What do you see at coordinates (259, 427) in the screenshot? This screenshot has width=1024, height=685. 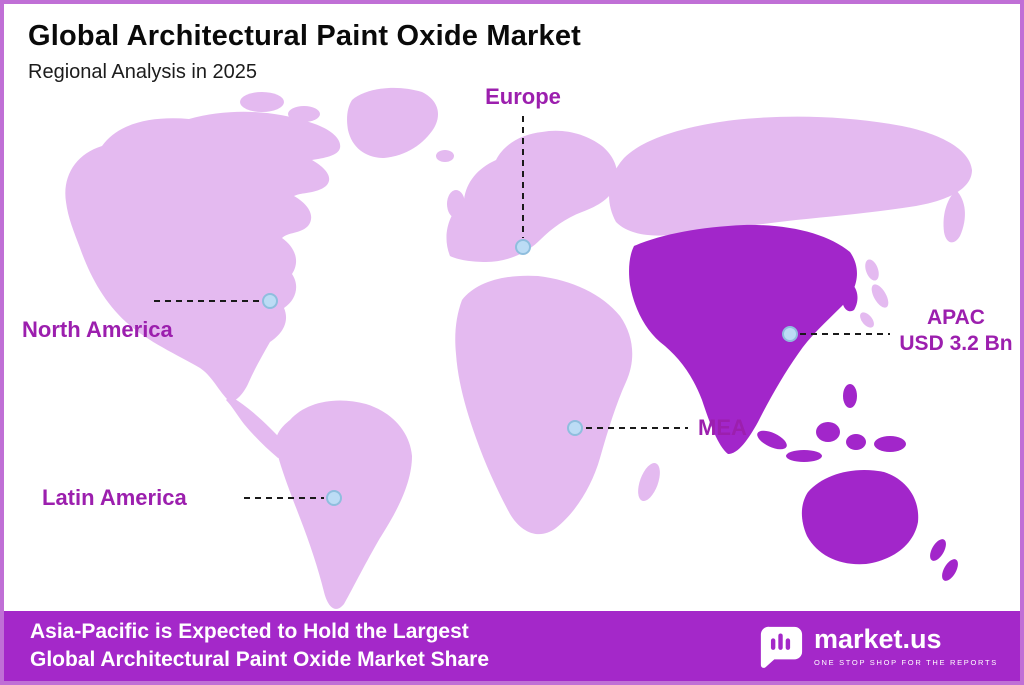 I see `central-america-landmass` at bounding box center [259, 427].